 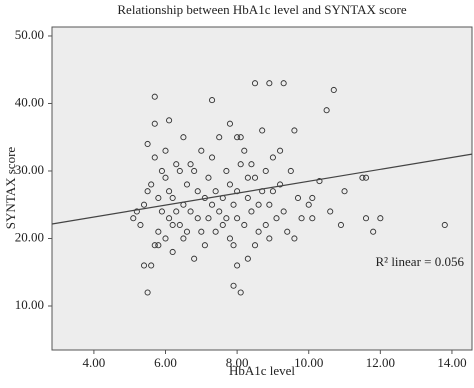 What do you see at coordinates (165, 362) in the screenshot?
I see `x-tick-label: 6.00` at bounding box center [165, 362].